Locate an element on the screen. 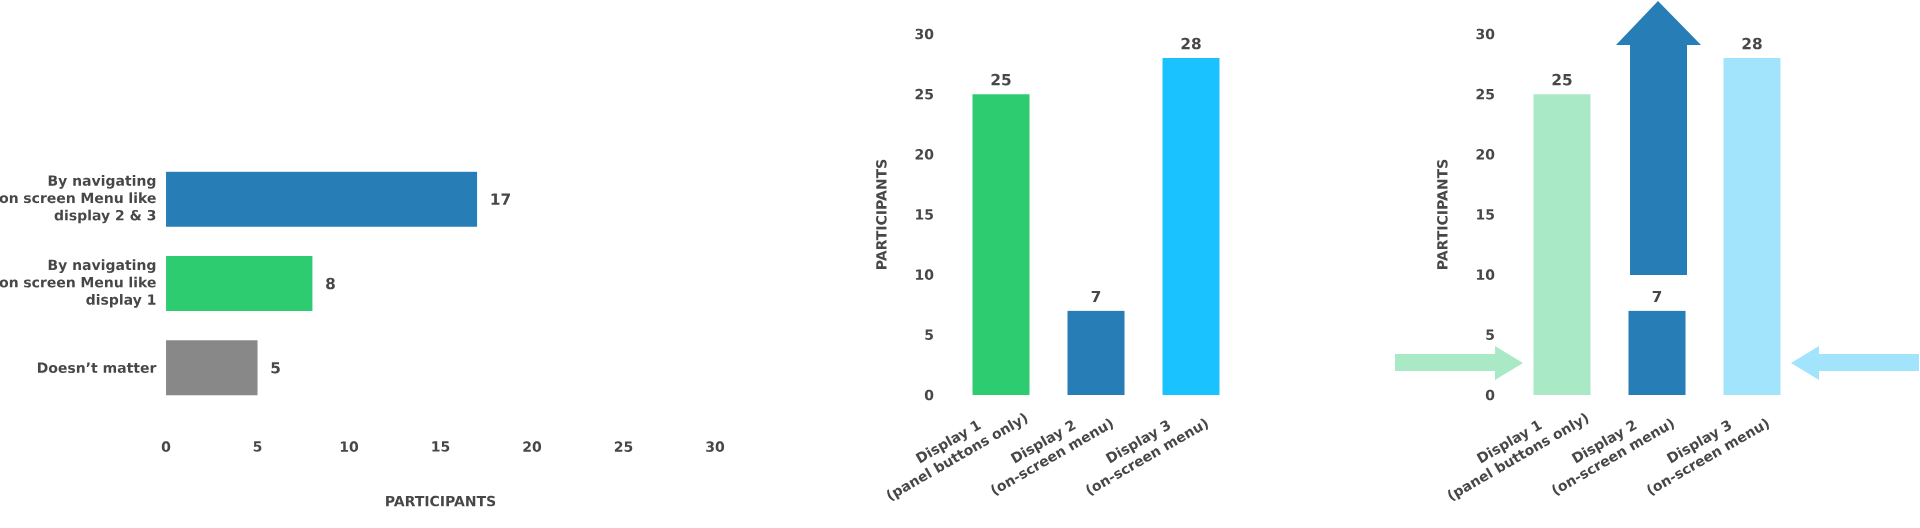 The width and height of the screenshot is (1920, 528). x-tick-label: 5 is located at coordinates (257, 446).